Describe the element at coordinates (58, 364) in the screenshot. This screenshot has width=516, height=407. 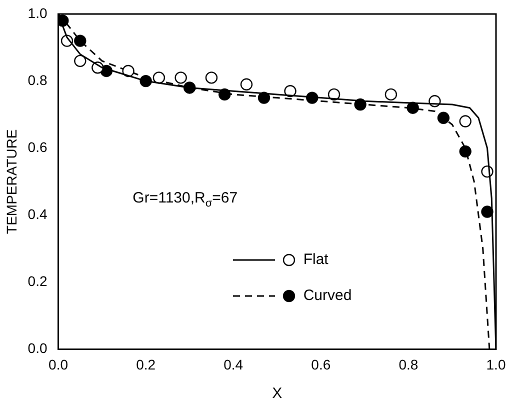
I see `x-tick-label: 0.0` at that location.